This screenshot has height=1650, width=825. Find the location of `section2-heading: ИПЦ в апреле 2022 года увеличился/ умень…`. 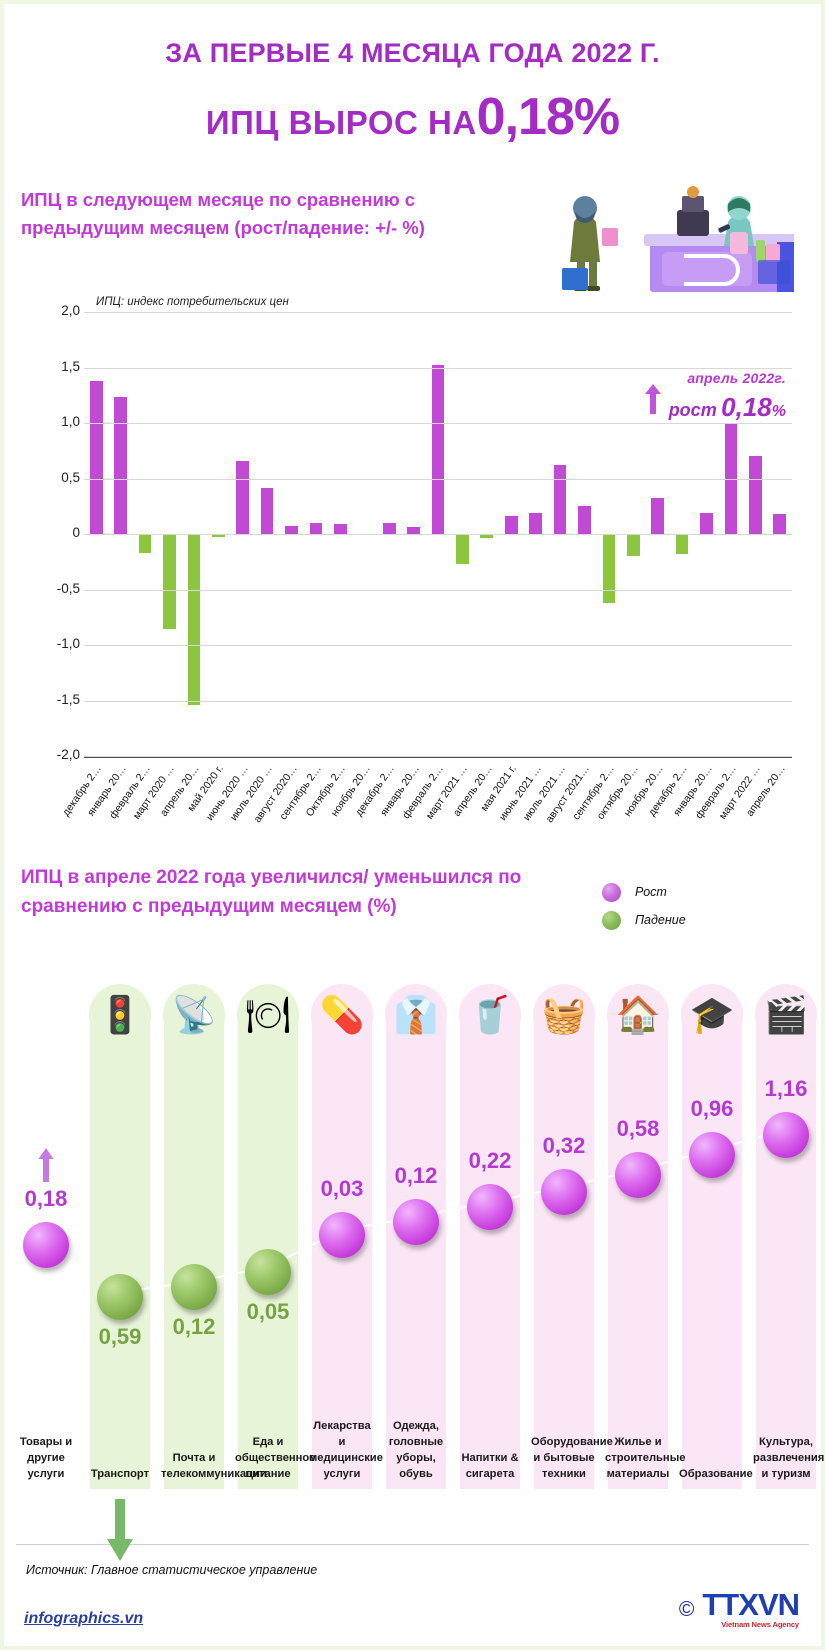

section2-heading: ИПЦ в апреле 2022 года увеличился/ умень… is located at coordinates (271, 892).